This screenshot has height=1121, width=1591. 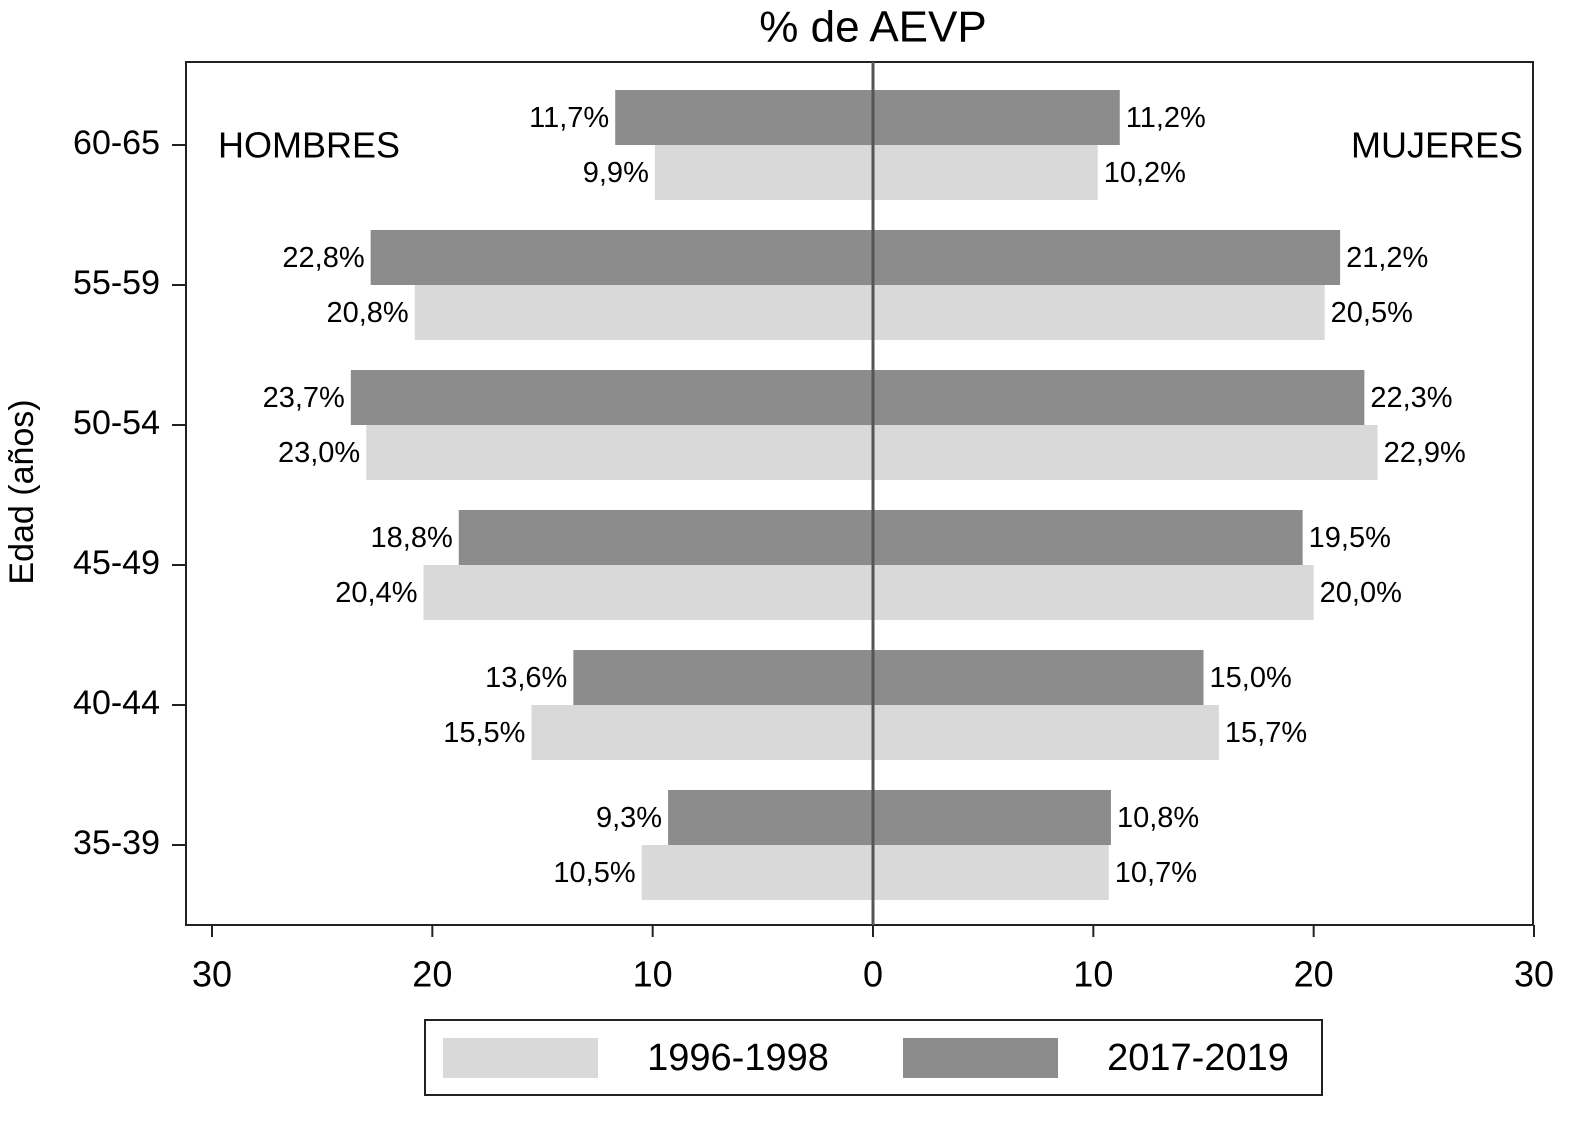 I want to click on value-label: 10,2%, so click(x=1145, y=173).